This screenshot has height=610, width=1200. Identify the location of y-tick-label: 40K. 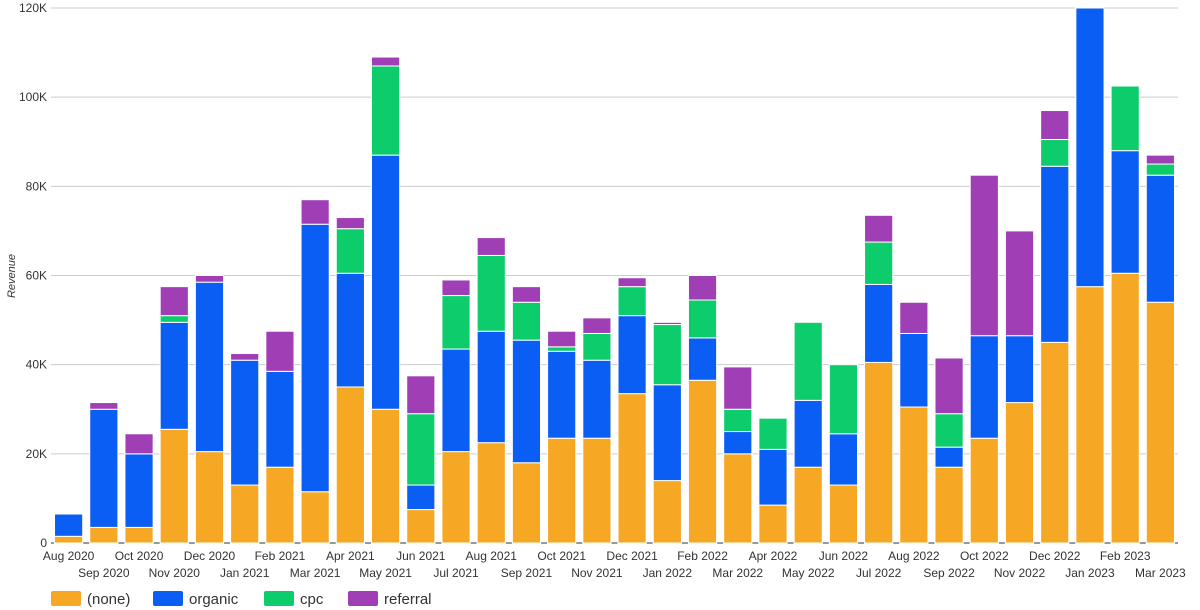
(36, 365).